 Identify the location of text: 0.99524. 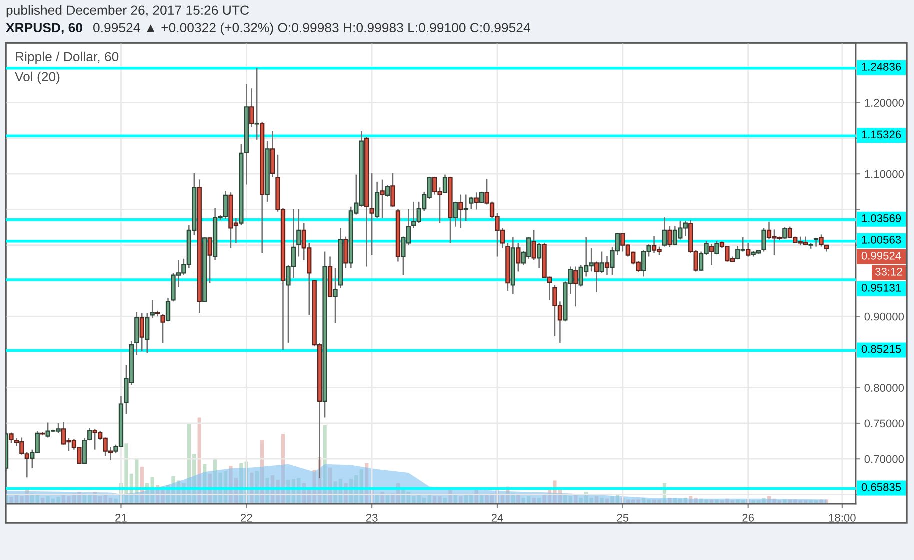
(882, 256).